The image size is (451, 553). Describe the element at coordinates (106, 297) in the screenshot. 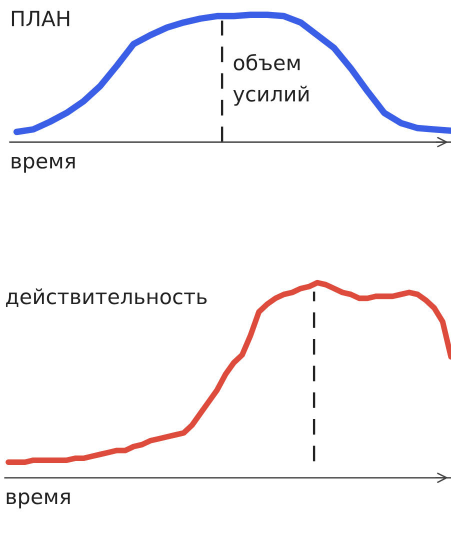

I see `chart-title: действительность` at that location.